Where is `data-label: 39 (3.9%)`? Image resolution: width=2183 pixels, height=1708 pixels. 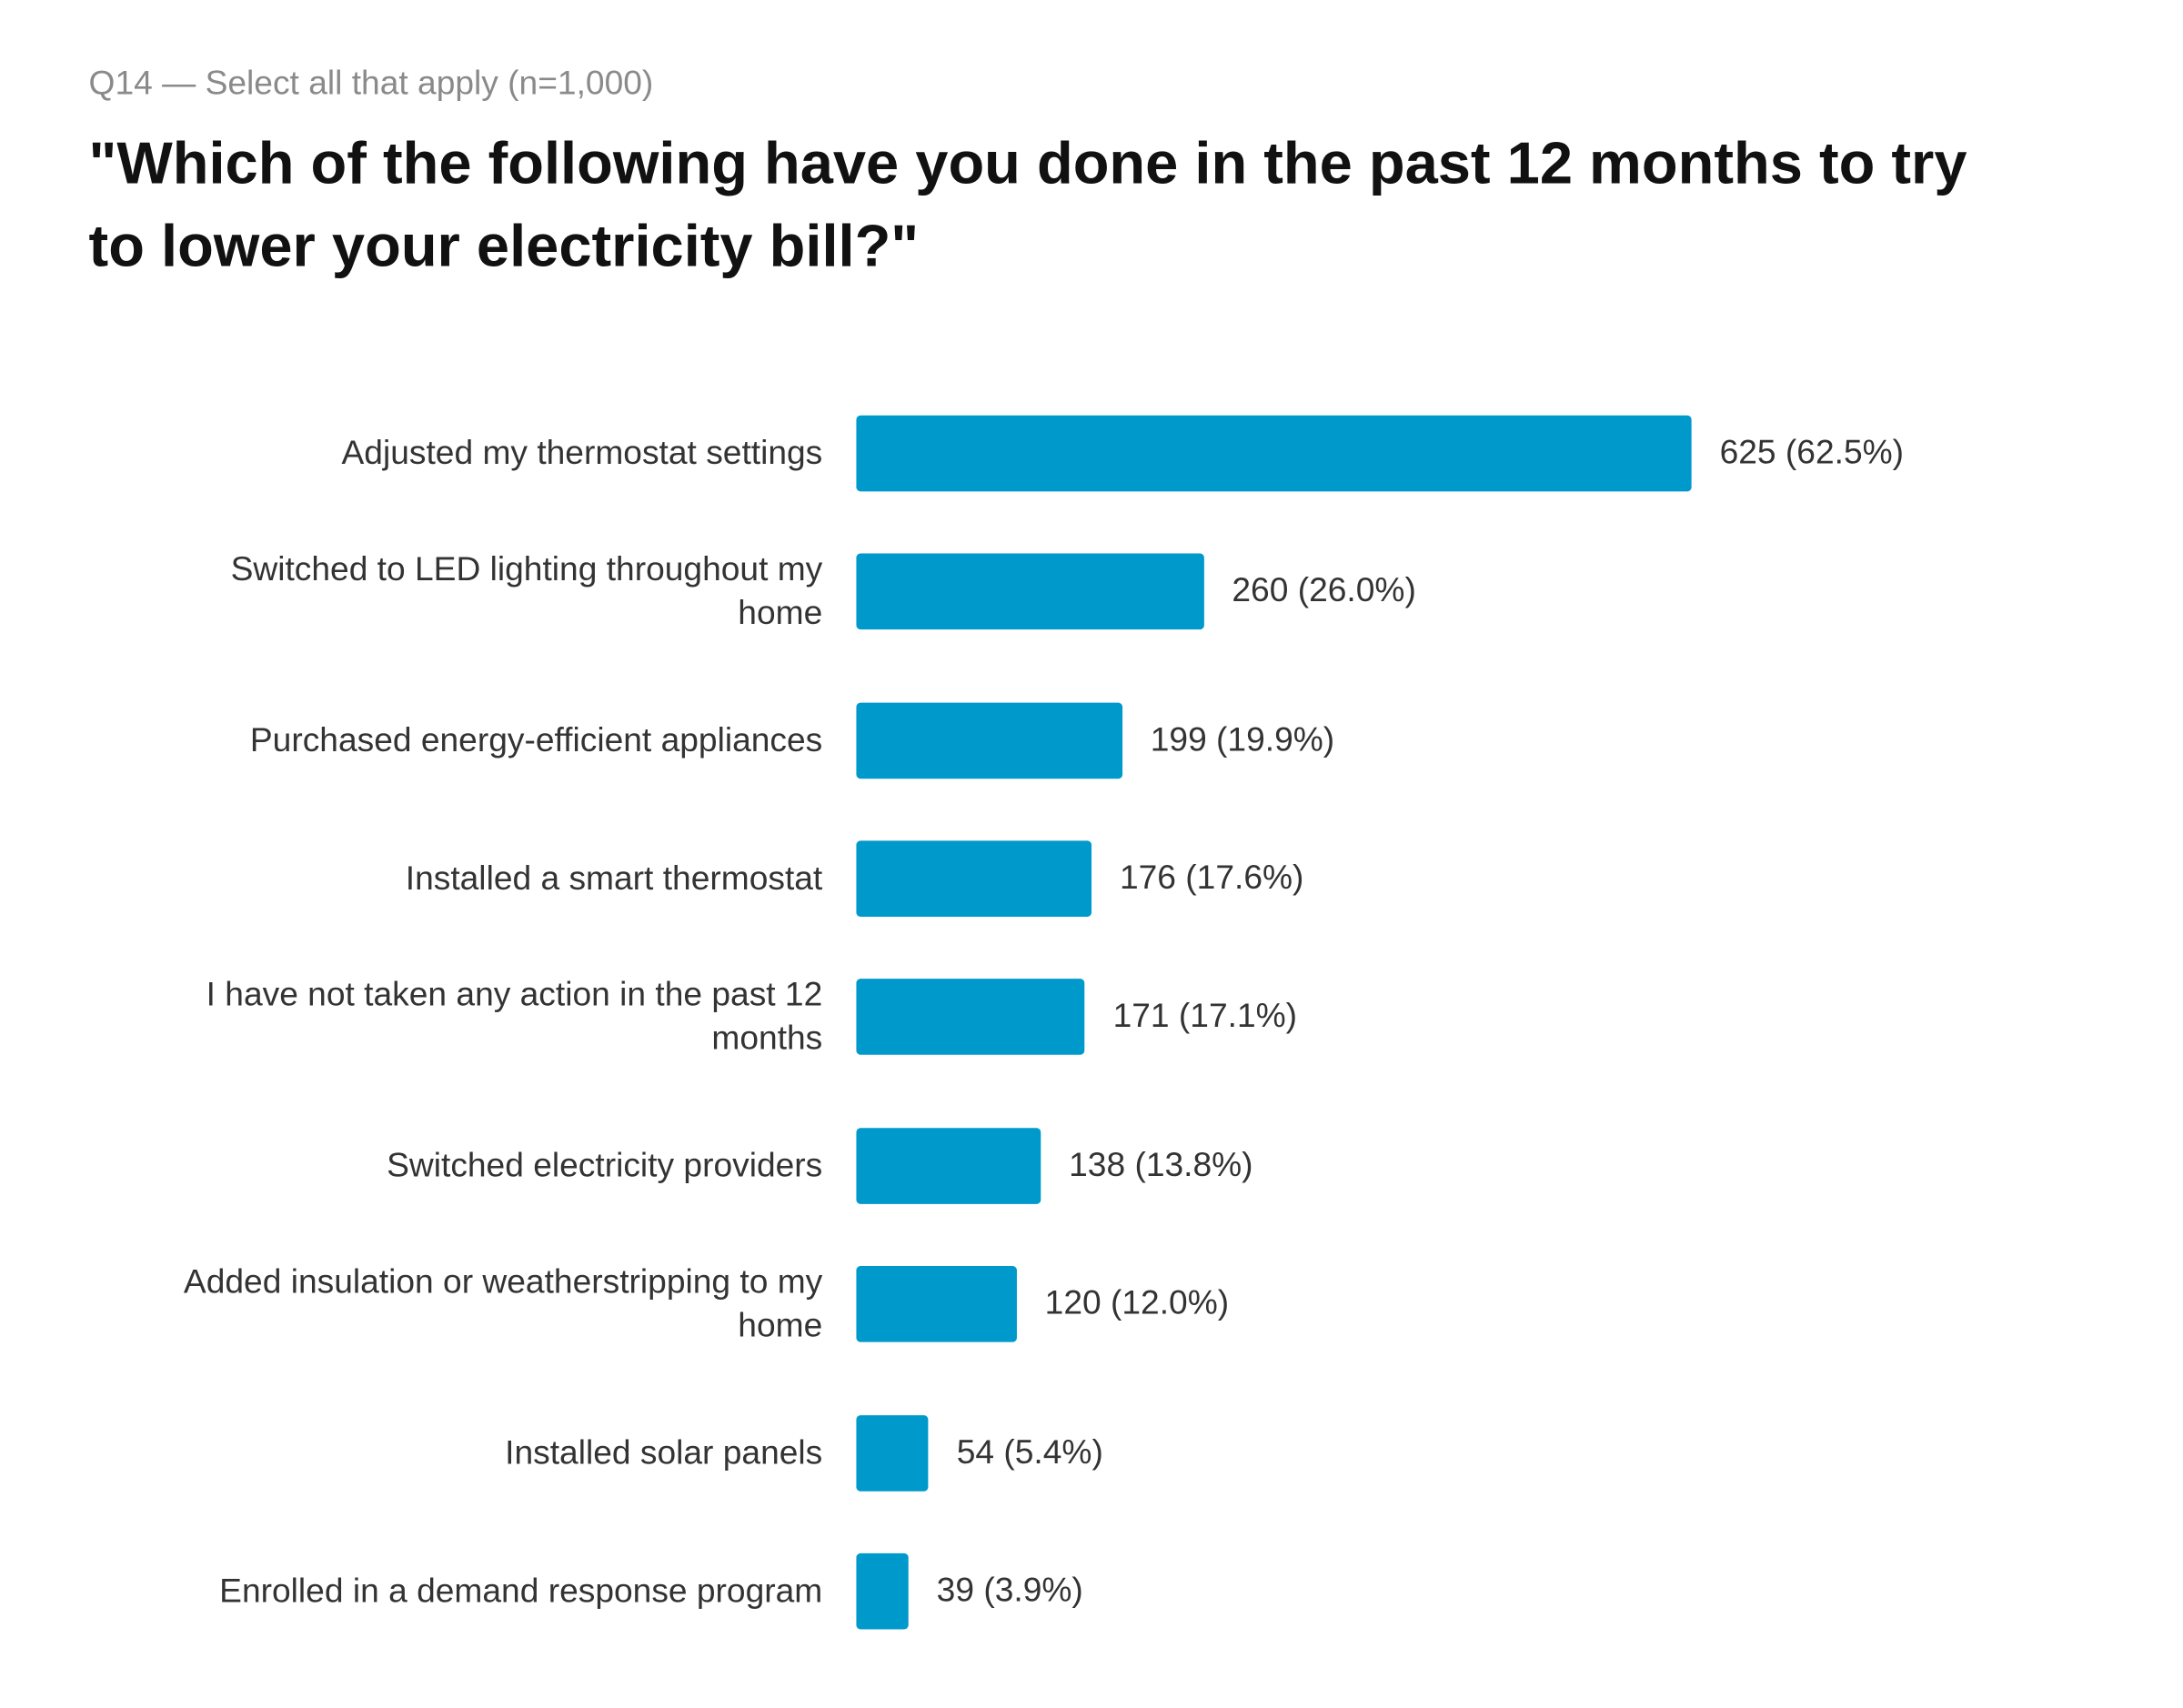
data-label: 39 (3.9%) is located at coordinates (1009, 1591).